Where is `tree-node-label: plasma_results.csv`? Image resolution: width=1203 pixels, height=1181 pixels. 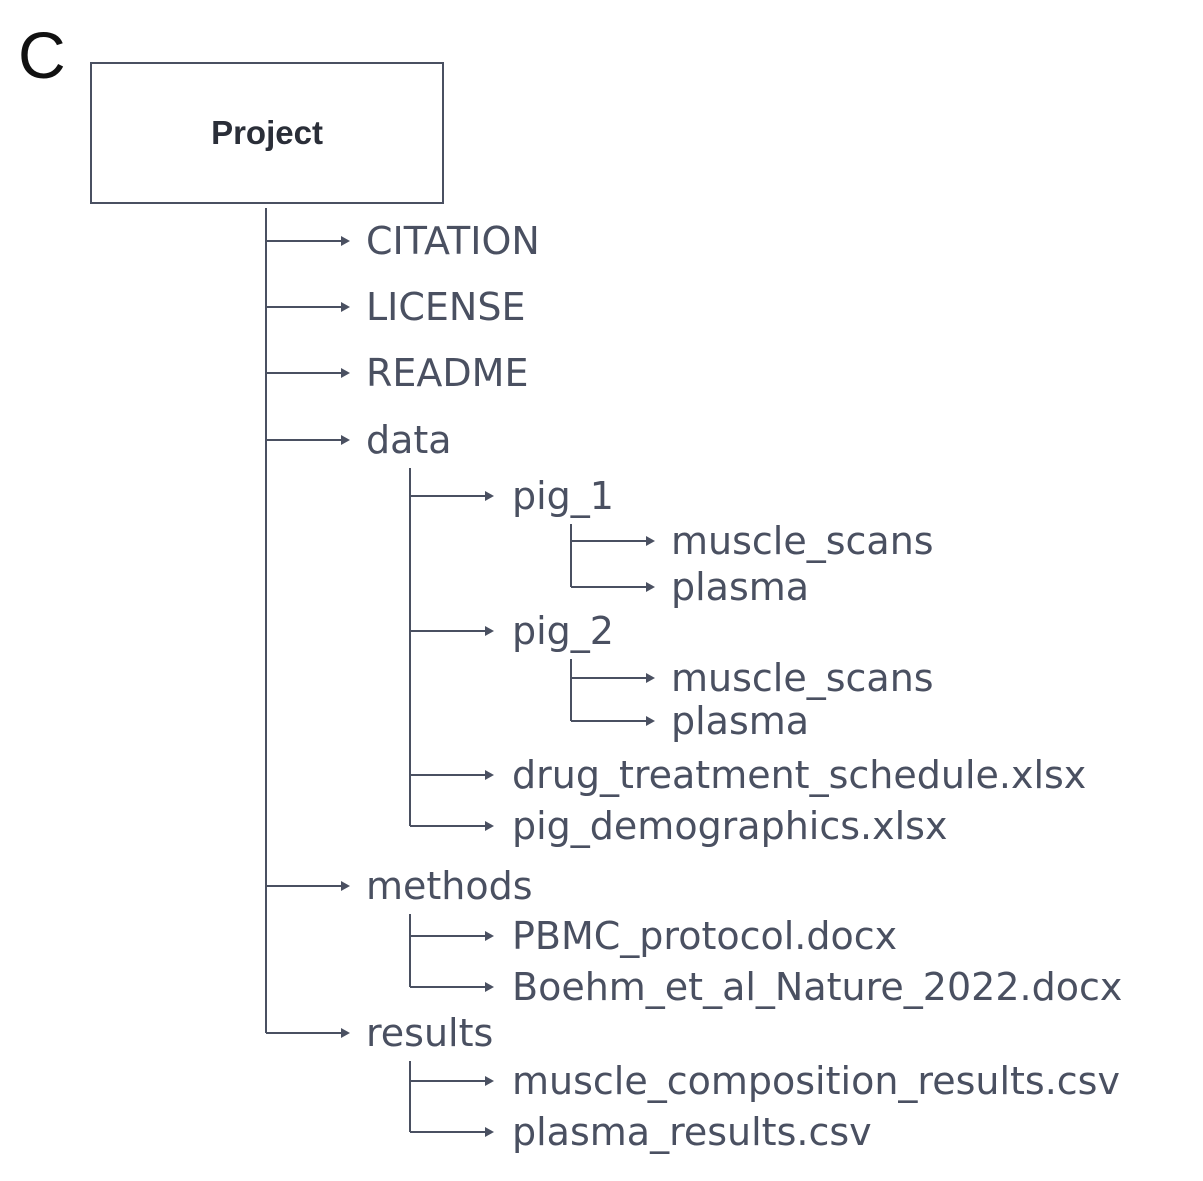
tree-node-label: plasma_results.csv is located at coordinates (692, 1132).